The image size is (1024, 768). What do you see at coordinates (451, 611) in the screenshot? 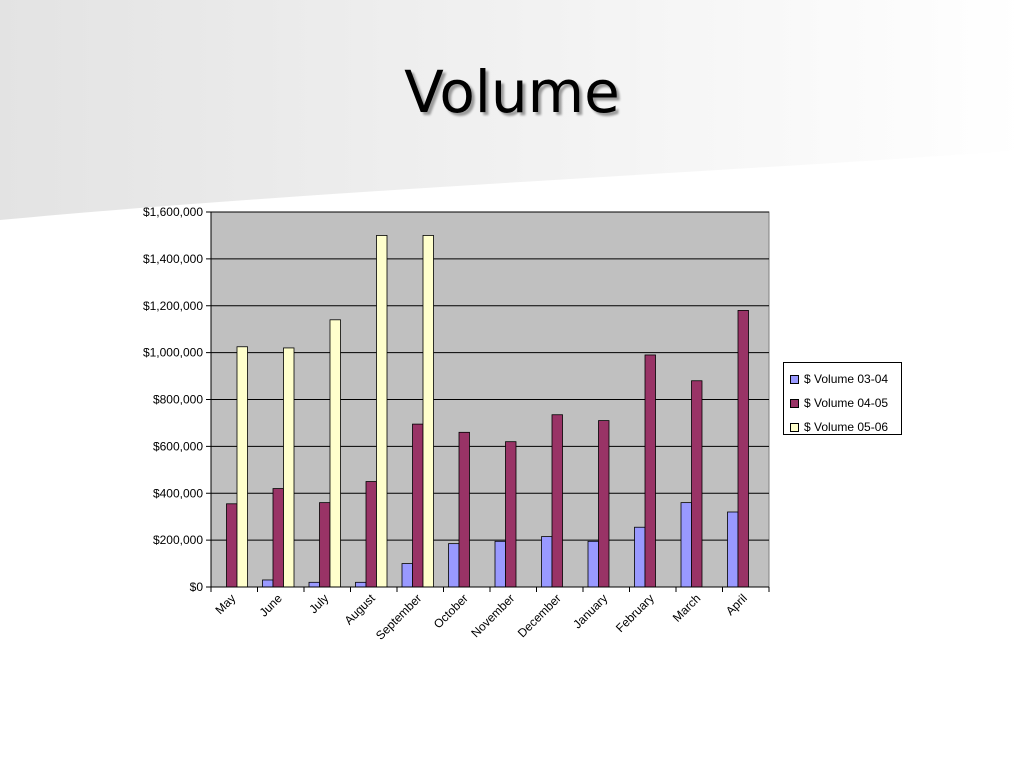
I see `x-tick-label: October` at bounding box center [451, 611].